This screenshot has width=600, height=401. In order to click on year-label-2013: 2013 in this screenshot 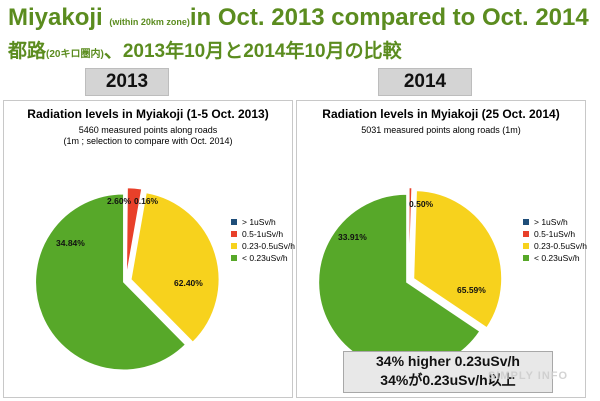, I will do `click(127, 82)`.